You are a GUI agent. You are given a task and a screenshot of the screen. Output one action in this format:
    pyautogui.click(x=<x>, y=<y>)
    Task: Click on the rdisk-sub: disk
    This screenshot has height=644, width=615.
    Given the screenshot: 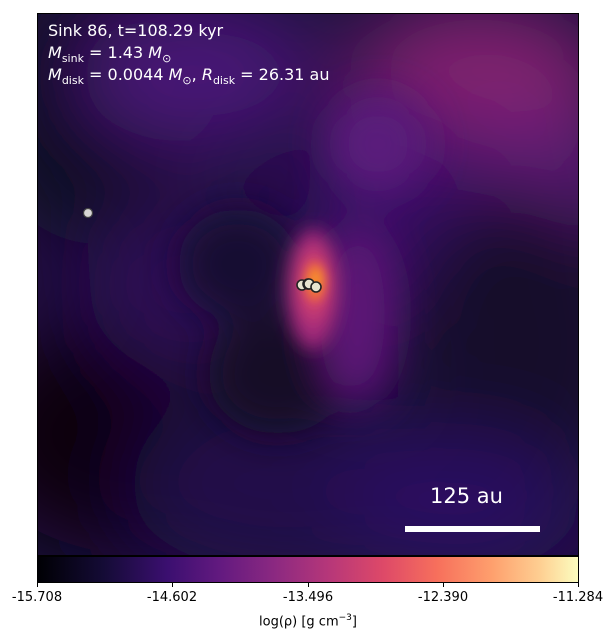 What is the action you would take?
    pyautogui.click(x=224, y=81)
    